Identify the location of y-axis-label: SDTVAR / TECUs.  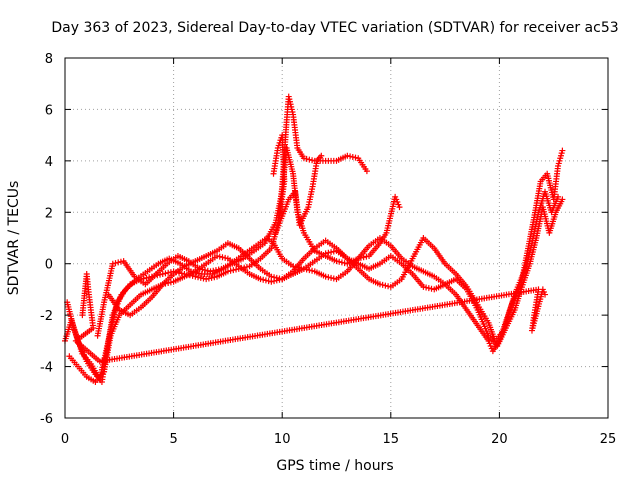
(14, 238).